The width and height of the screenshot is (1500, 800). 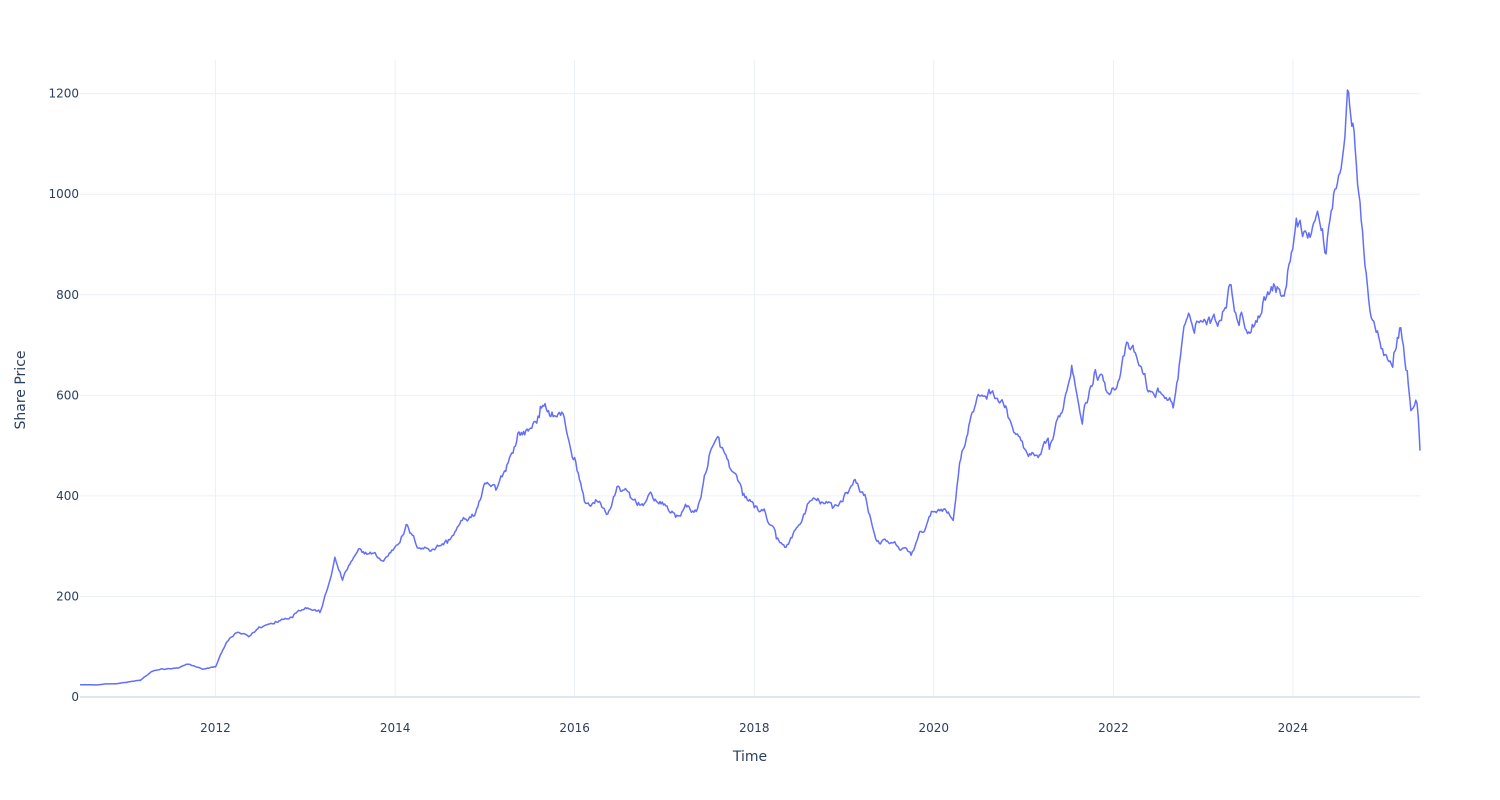 I want to click on x-tick-label: 2016, so click(x=574, y=728).